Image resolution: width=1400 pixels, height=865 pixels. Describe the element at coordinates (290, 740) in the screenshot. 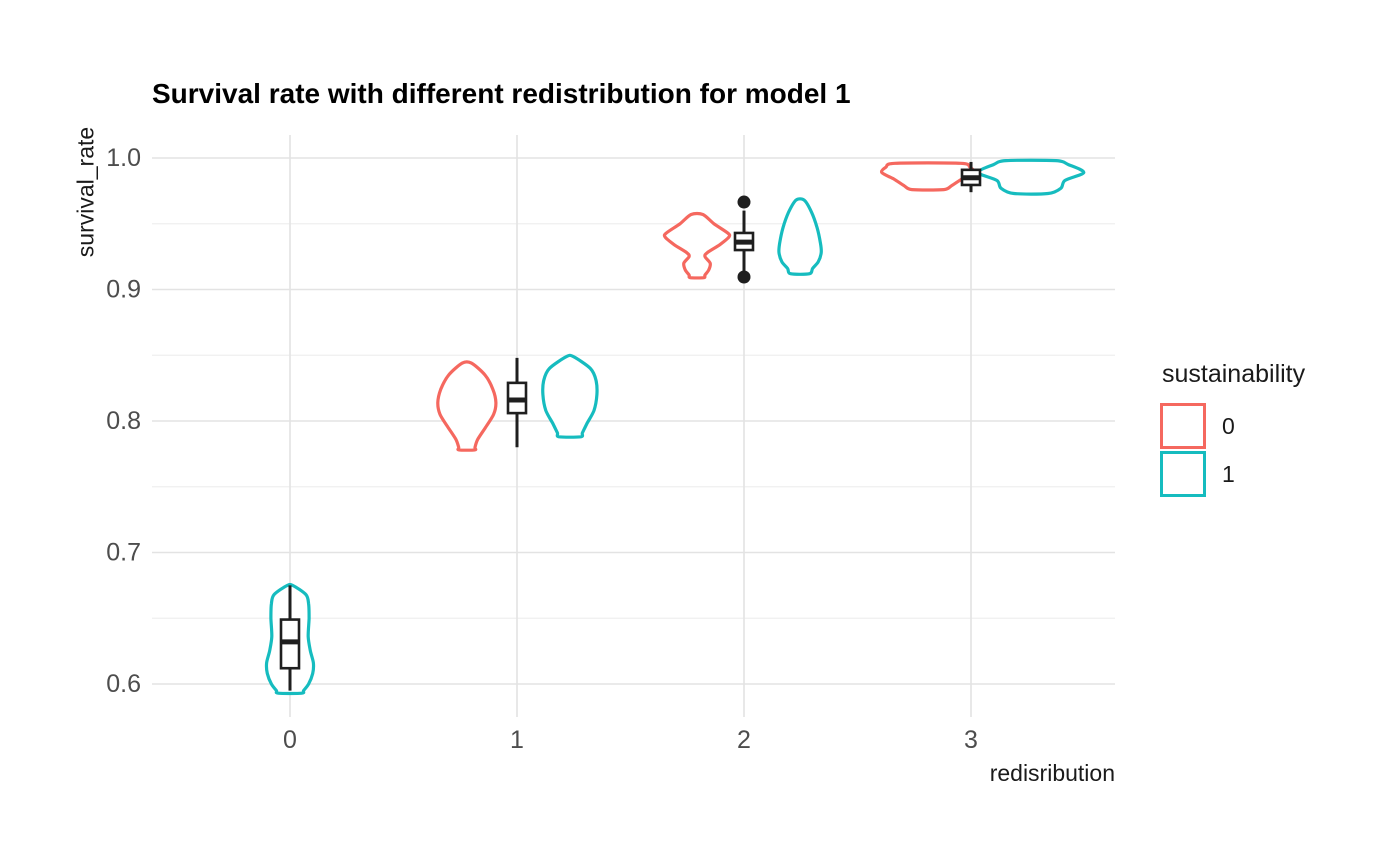

I see `x-tick-label: 0` at that location.